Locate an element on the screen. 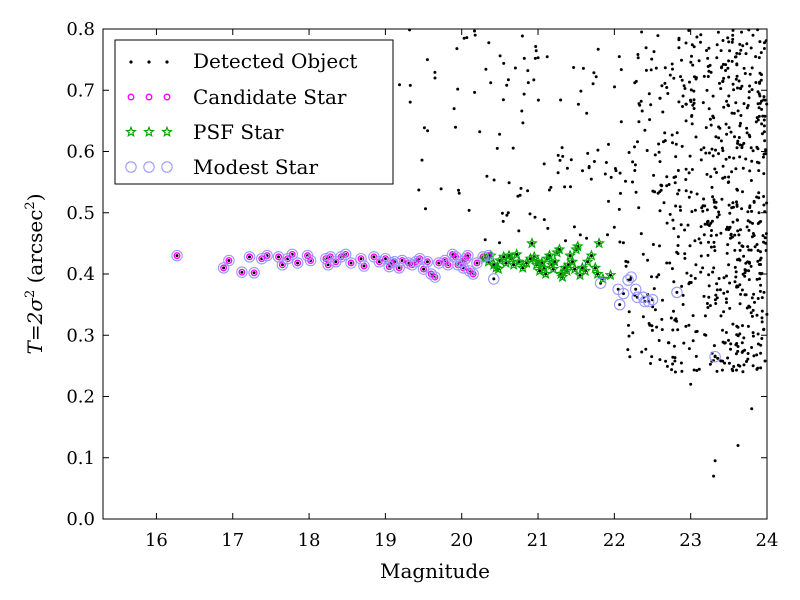  legend-label-psf: PSF Star is located at coordinates (238, 132).